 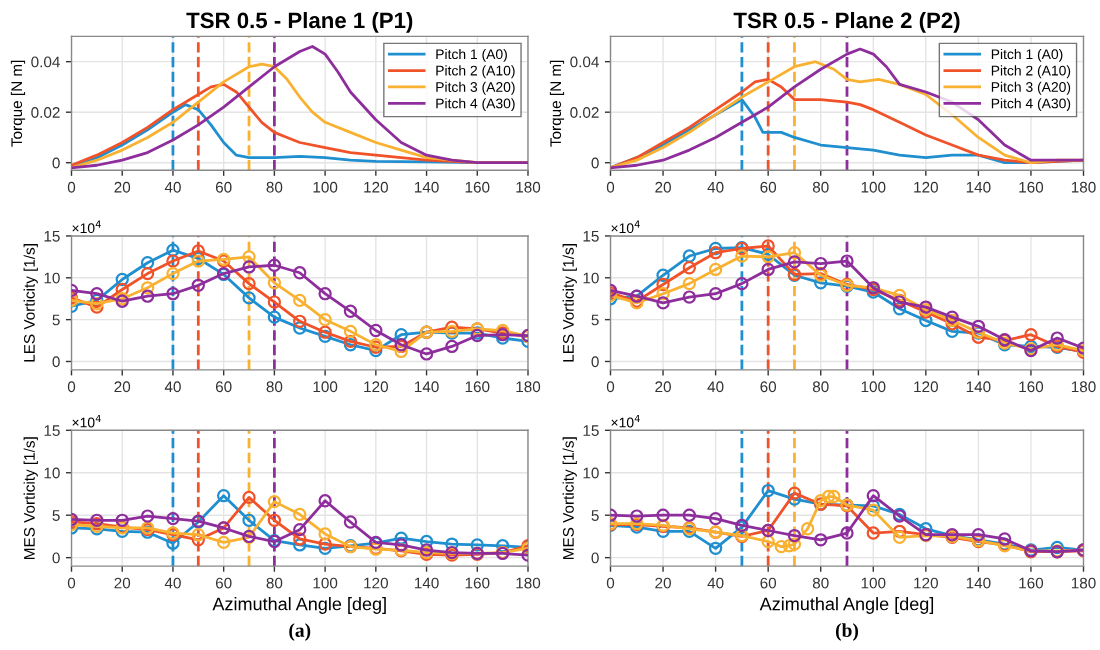 I want to click on text: (b), so click(x=847, y=632).